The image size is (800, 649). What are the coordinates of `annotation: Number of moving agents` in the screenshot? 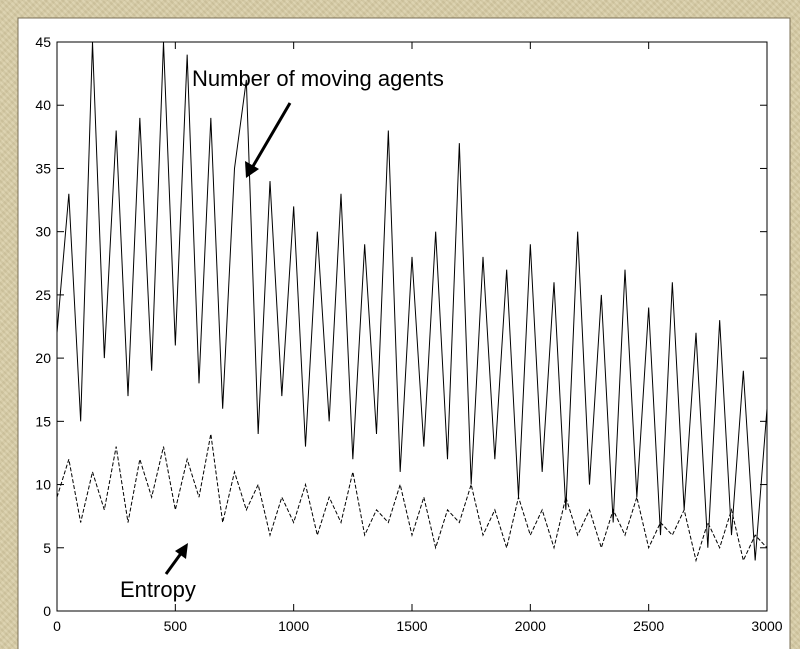 It's located at (318, 78).